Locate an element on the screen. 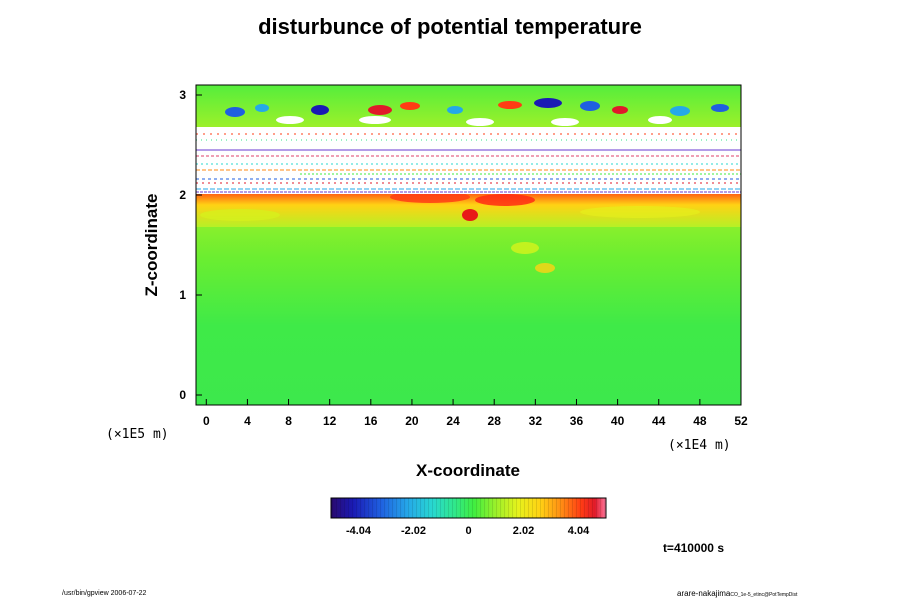 This screenshot has width=900, height=600. colorbar-frame is located at coordinates (468, 508).